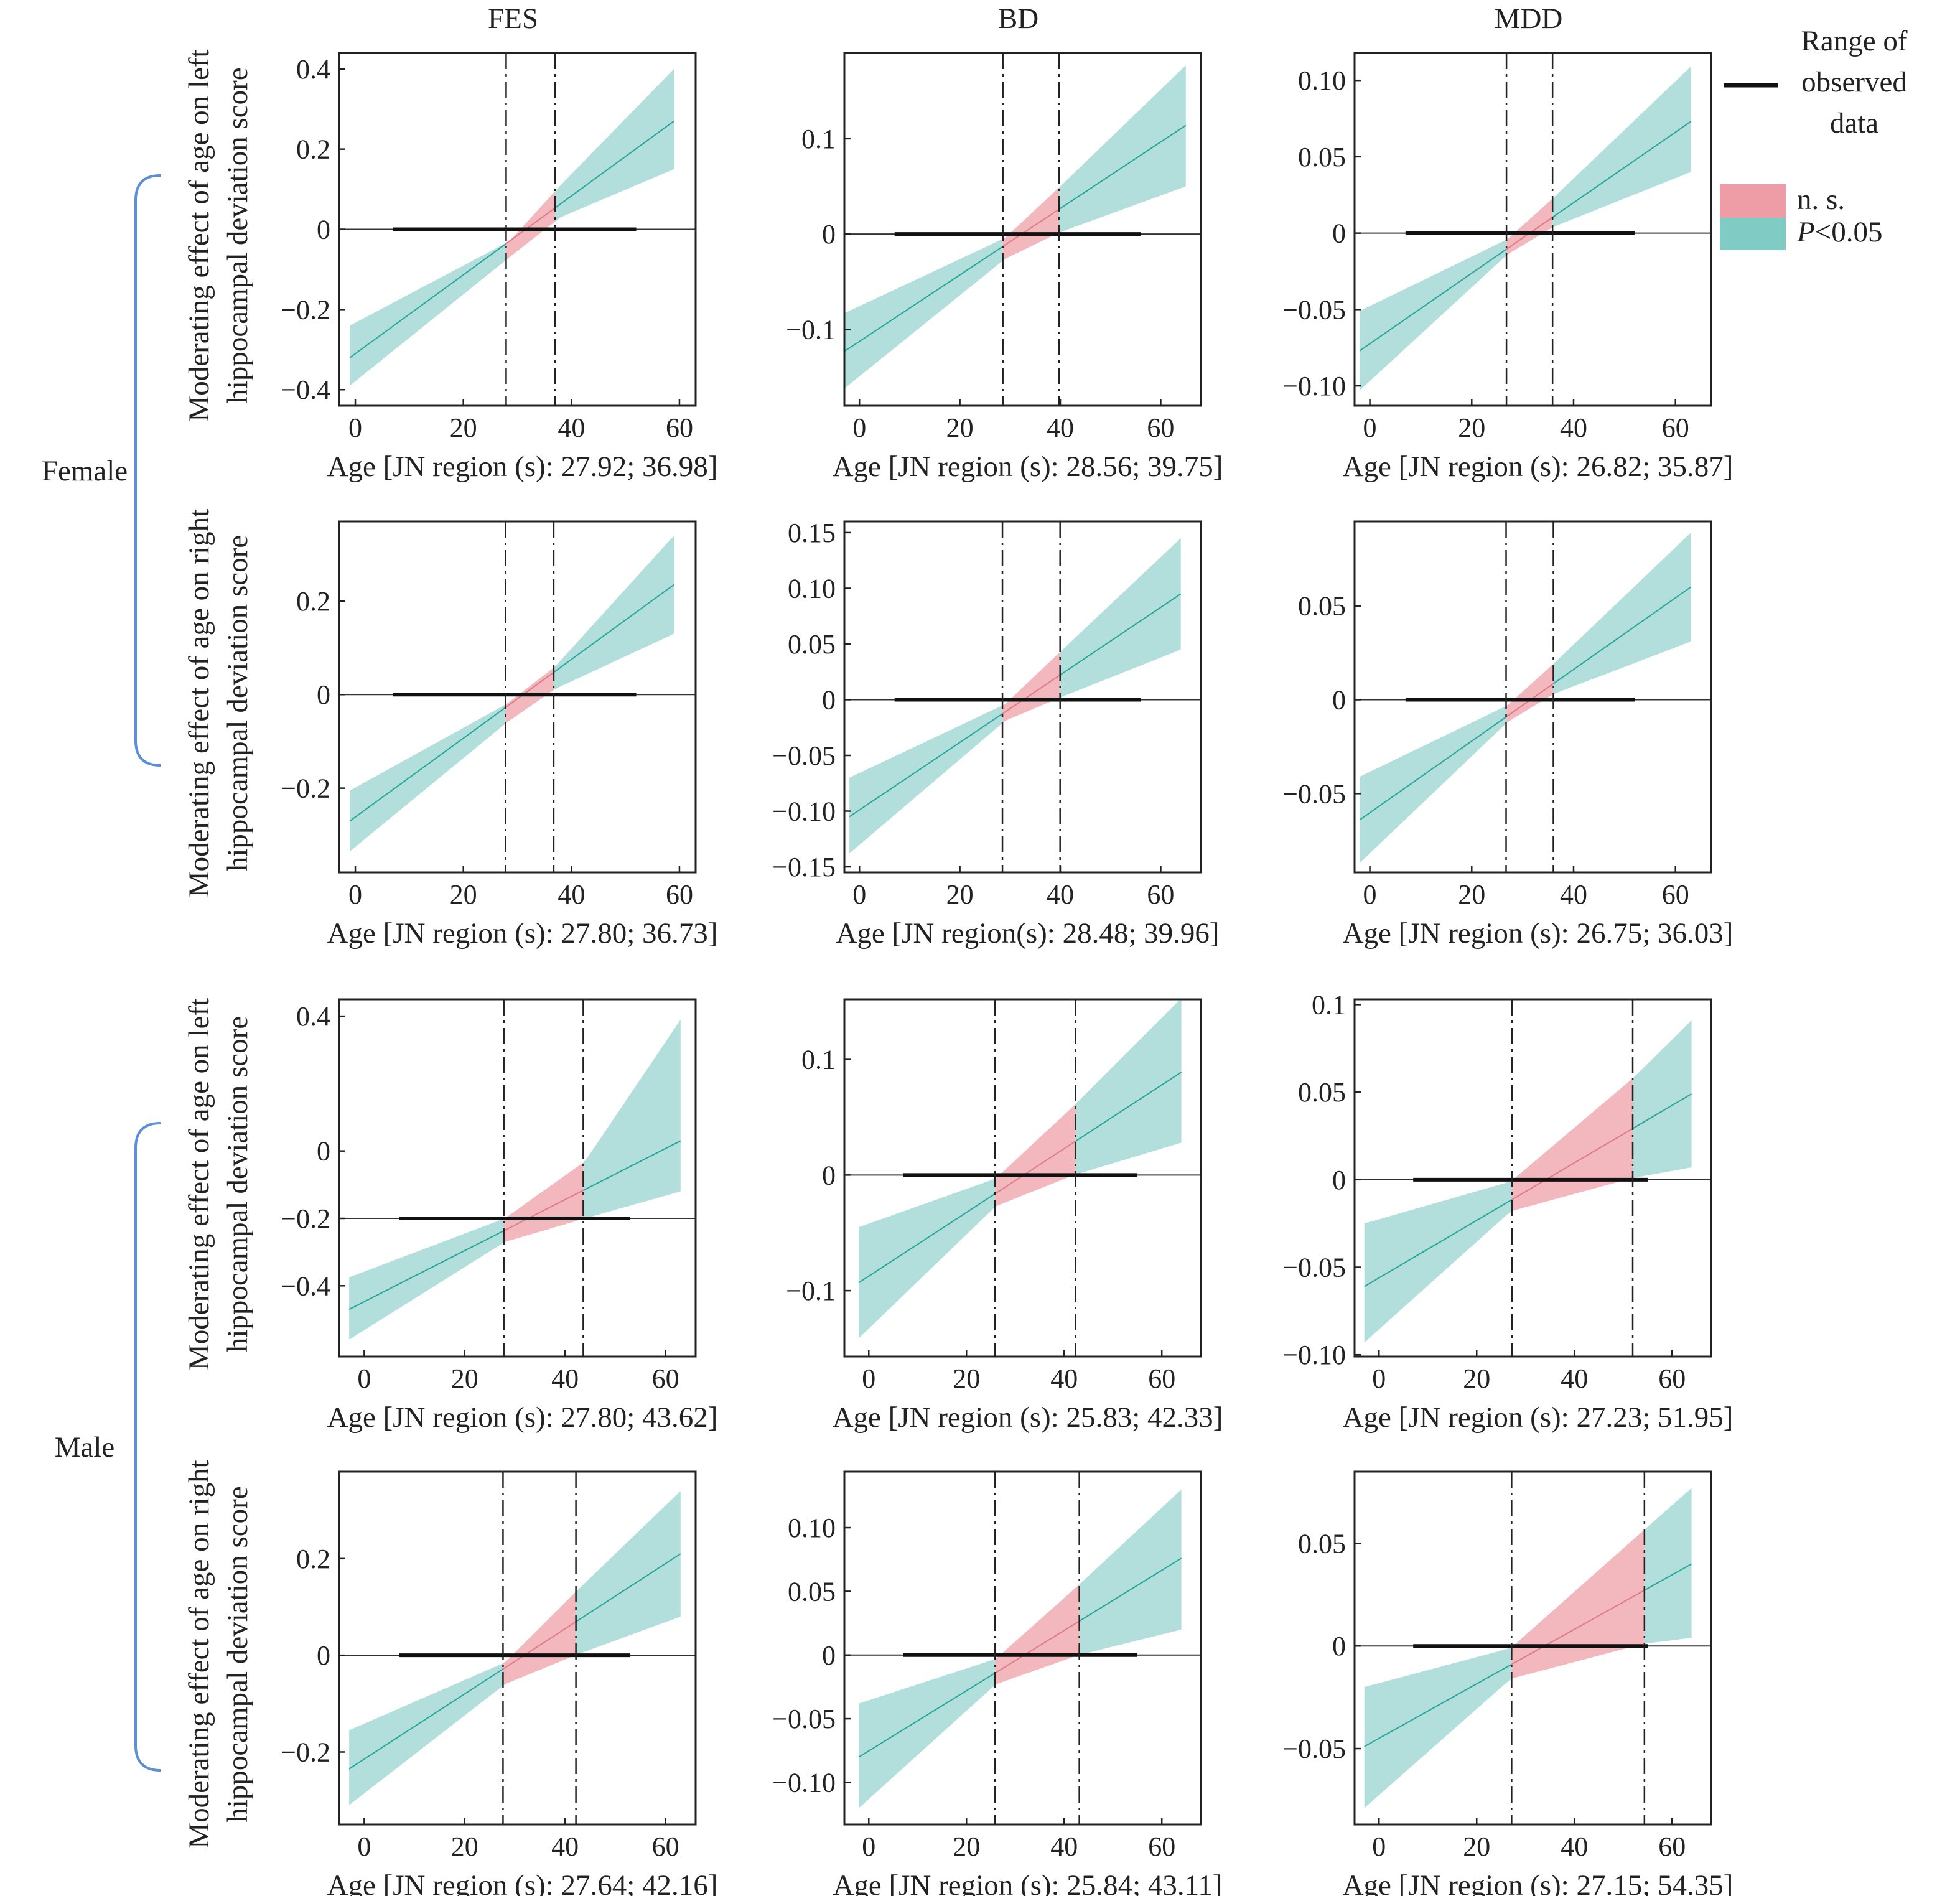  What do you see at coordinates (199, 235) in the screenshot?
I see `y-axis-label-line: Moderating effect of age on left` at bounding box center [199, 235].